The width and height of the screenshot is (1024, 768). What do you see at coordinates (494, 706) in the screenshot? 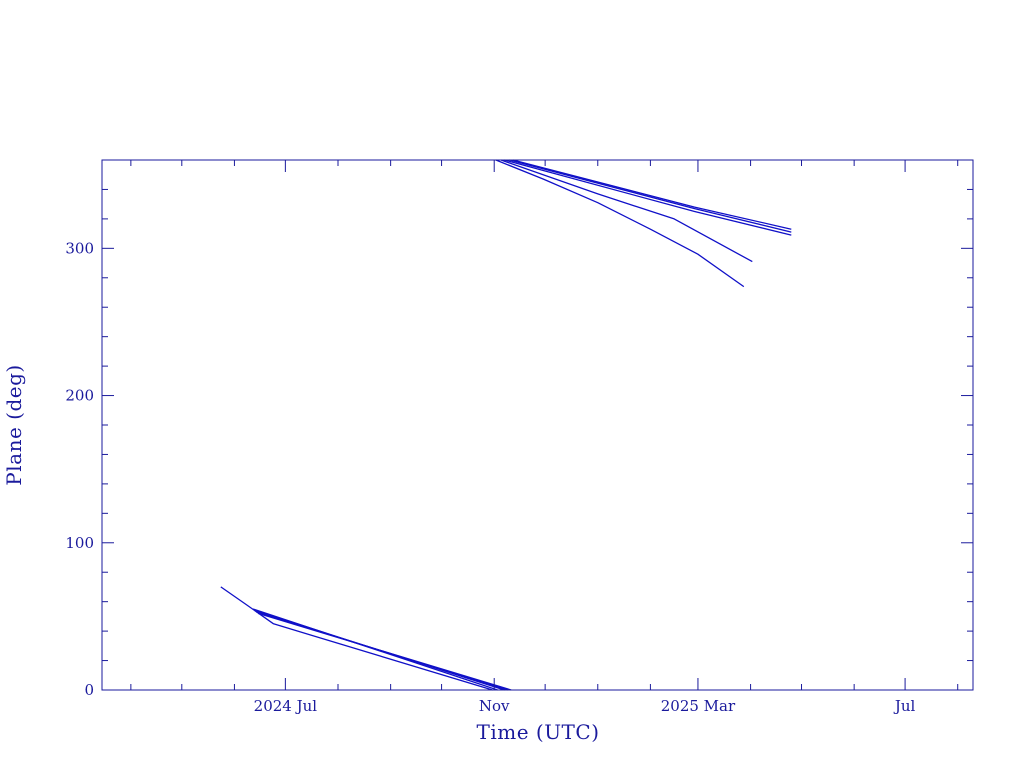
I see `x-tick-label: Nov` at bounding box center [494, 706].